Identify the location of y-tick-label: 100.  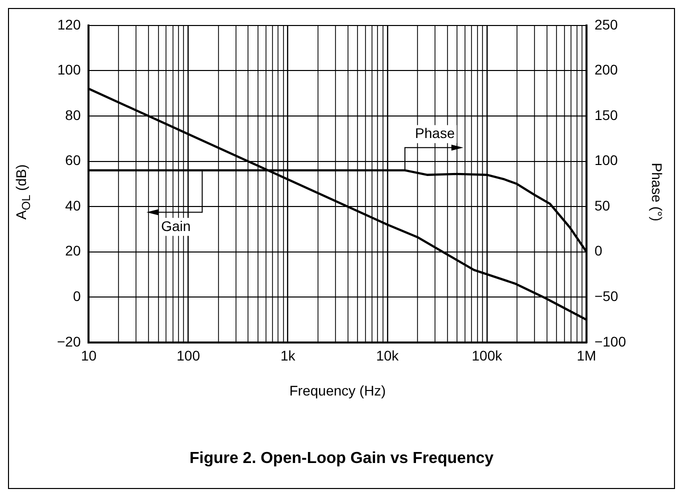
(69, 70).